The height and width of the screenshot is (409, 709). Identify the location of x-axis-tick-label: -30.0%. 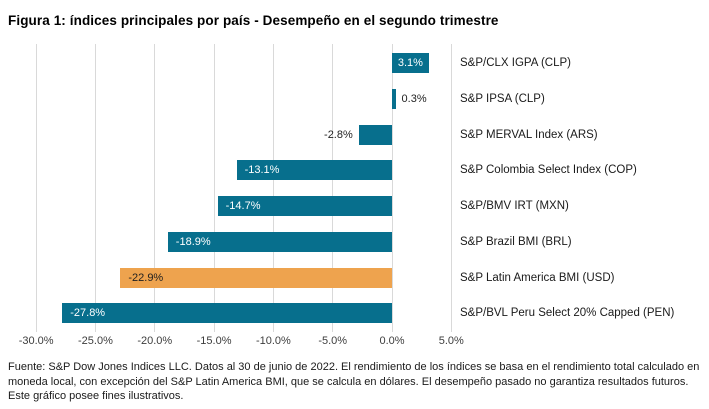
(36, 341).